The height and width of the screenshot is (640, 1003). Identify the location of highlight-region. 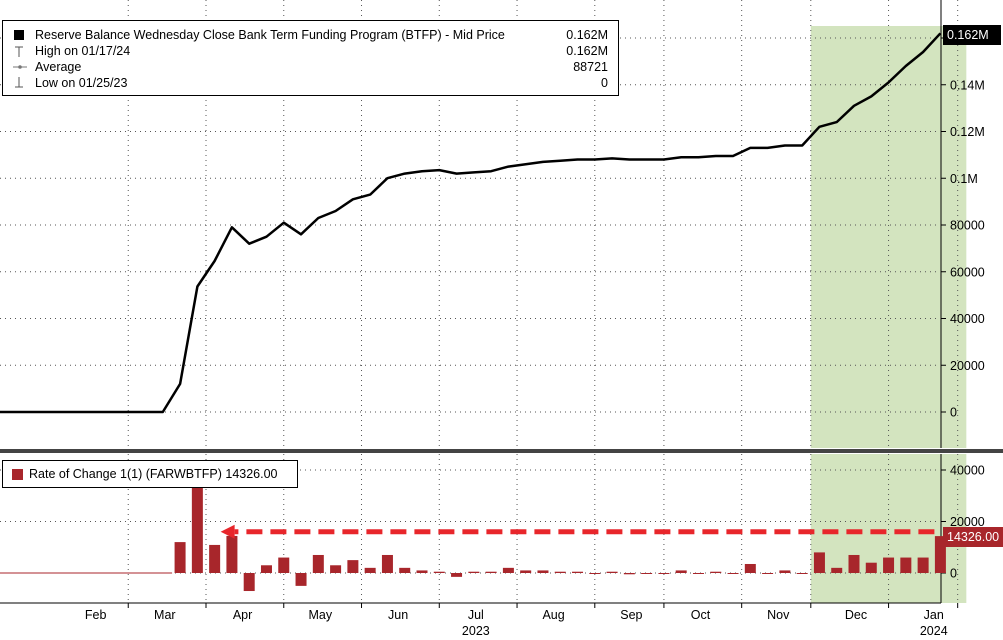
(888, 314).